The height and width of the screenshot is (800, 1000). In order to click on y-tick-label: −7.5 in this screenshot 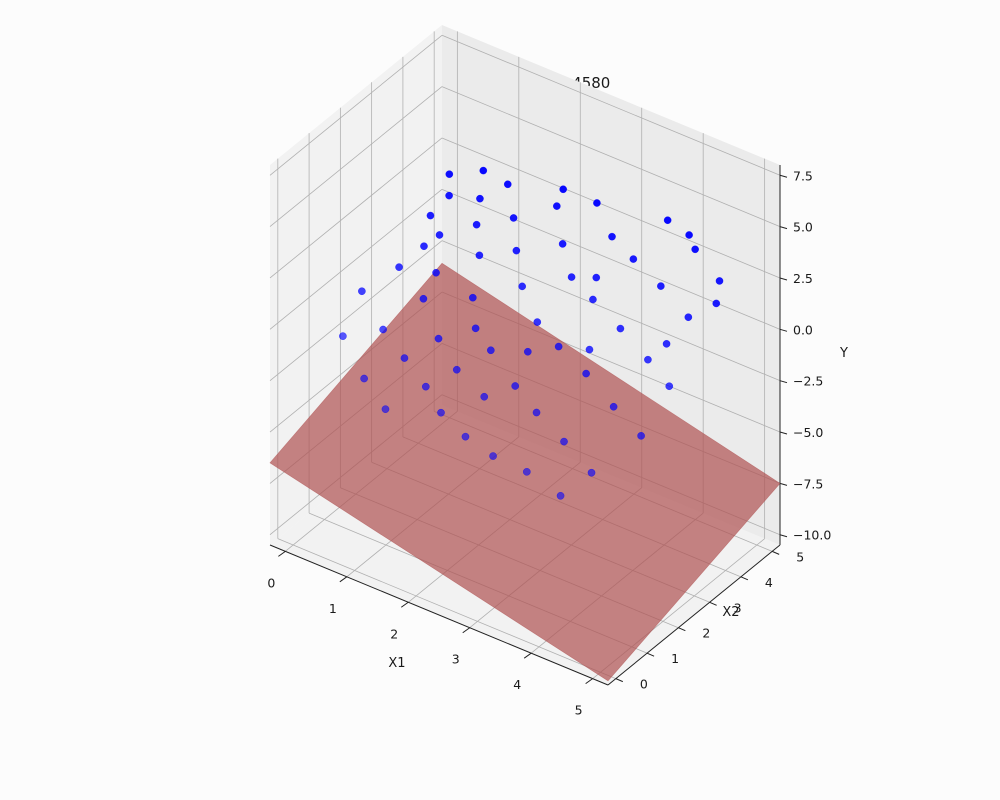, I will do `click(808, 483)`.